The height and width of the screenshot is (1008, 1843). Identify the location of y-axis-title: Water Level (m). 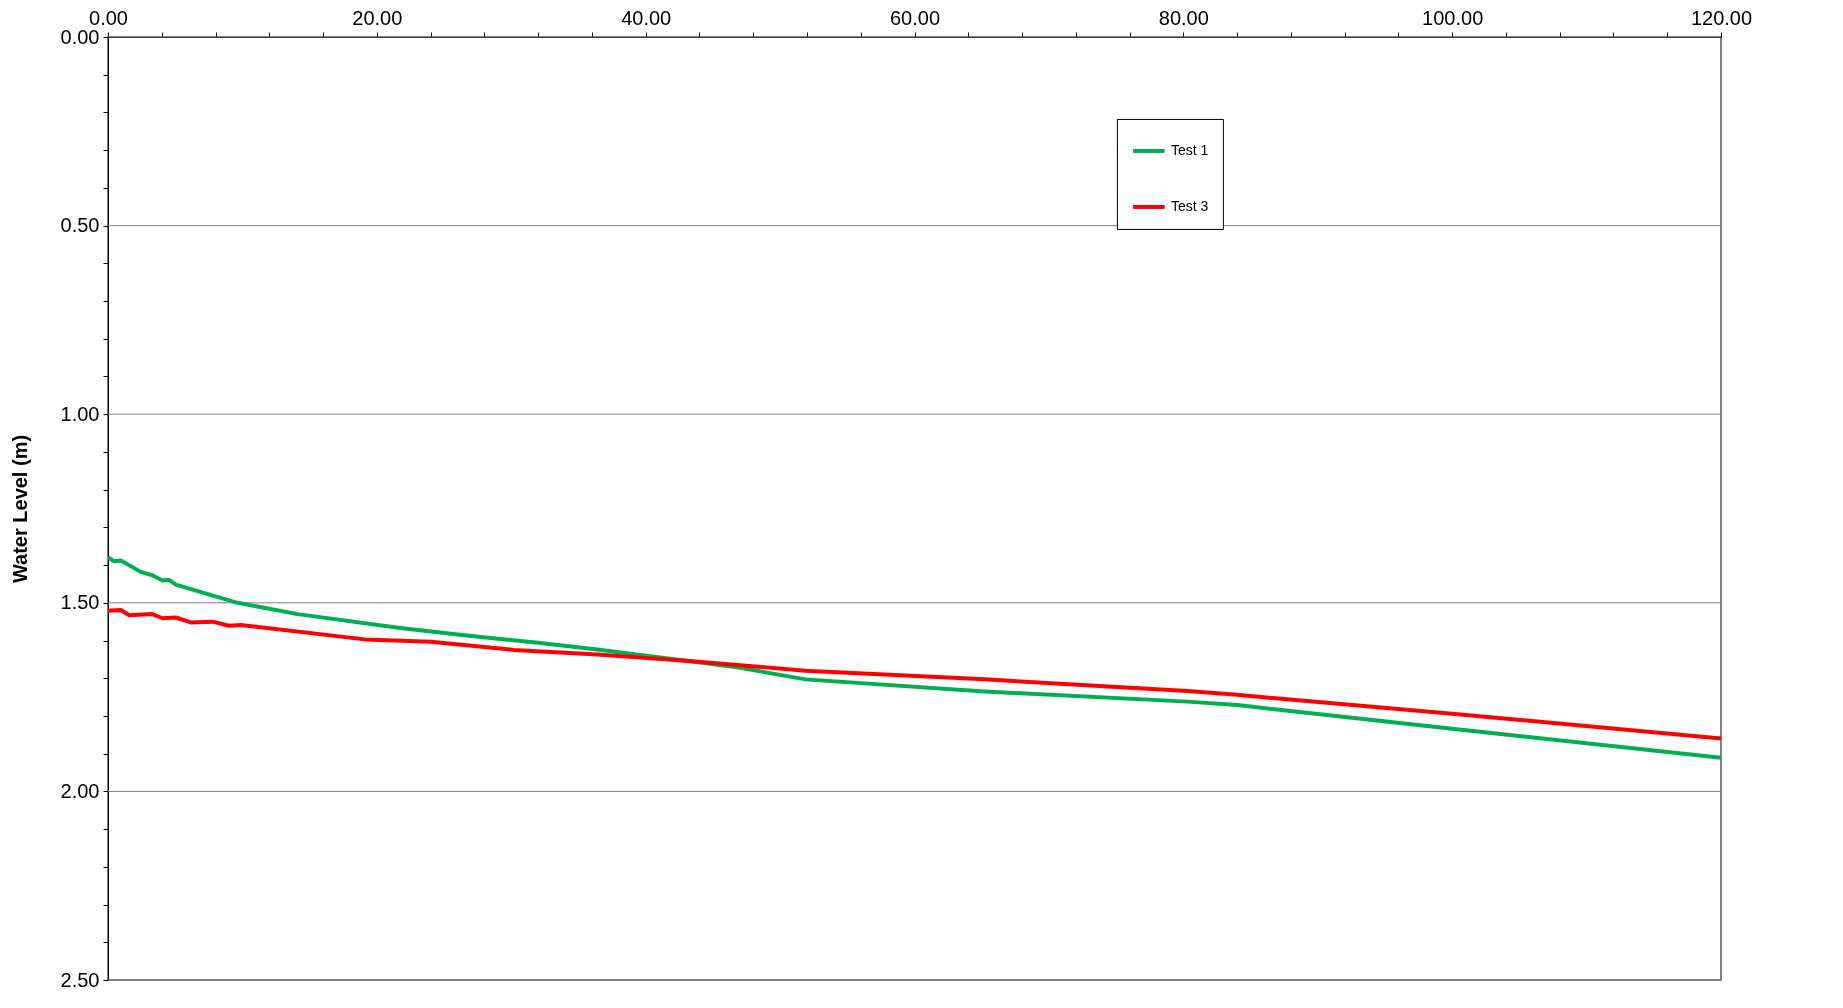
(19, 509).